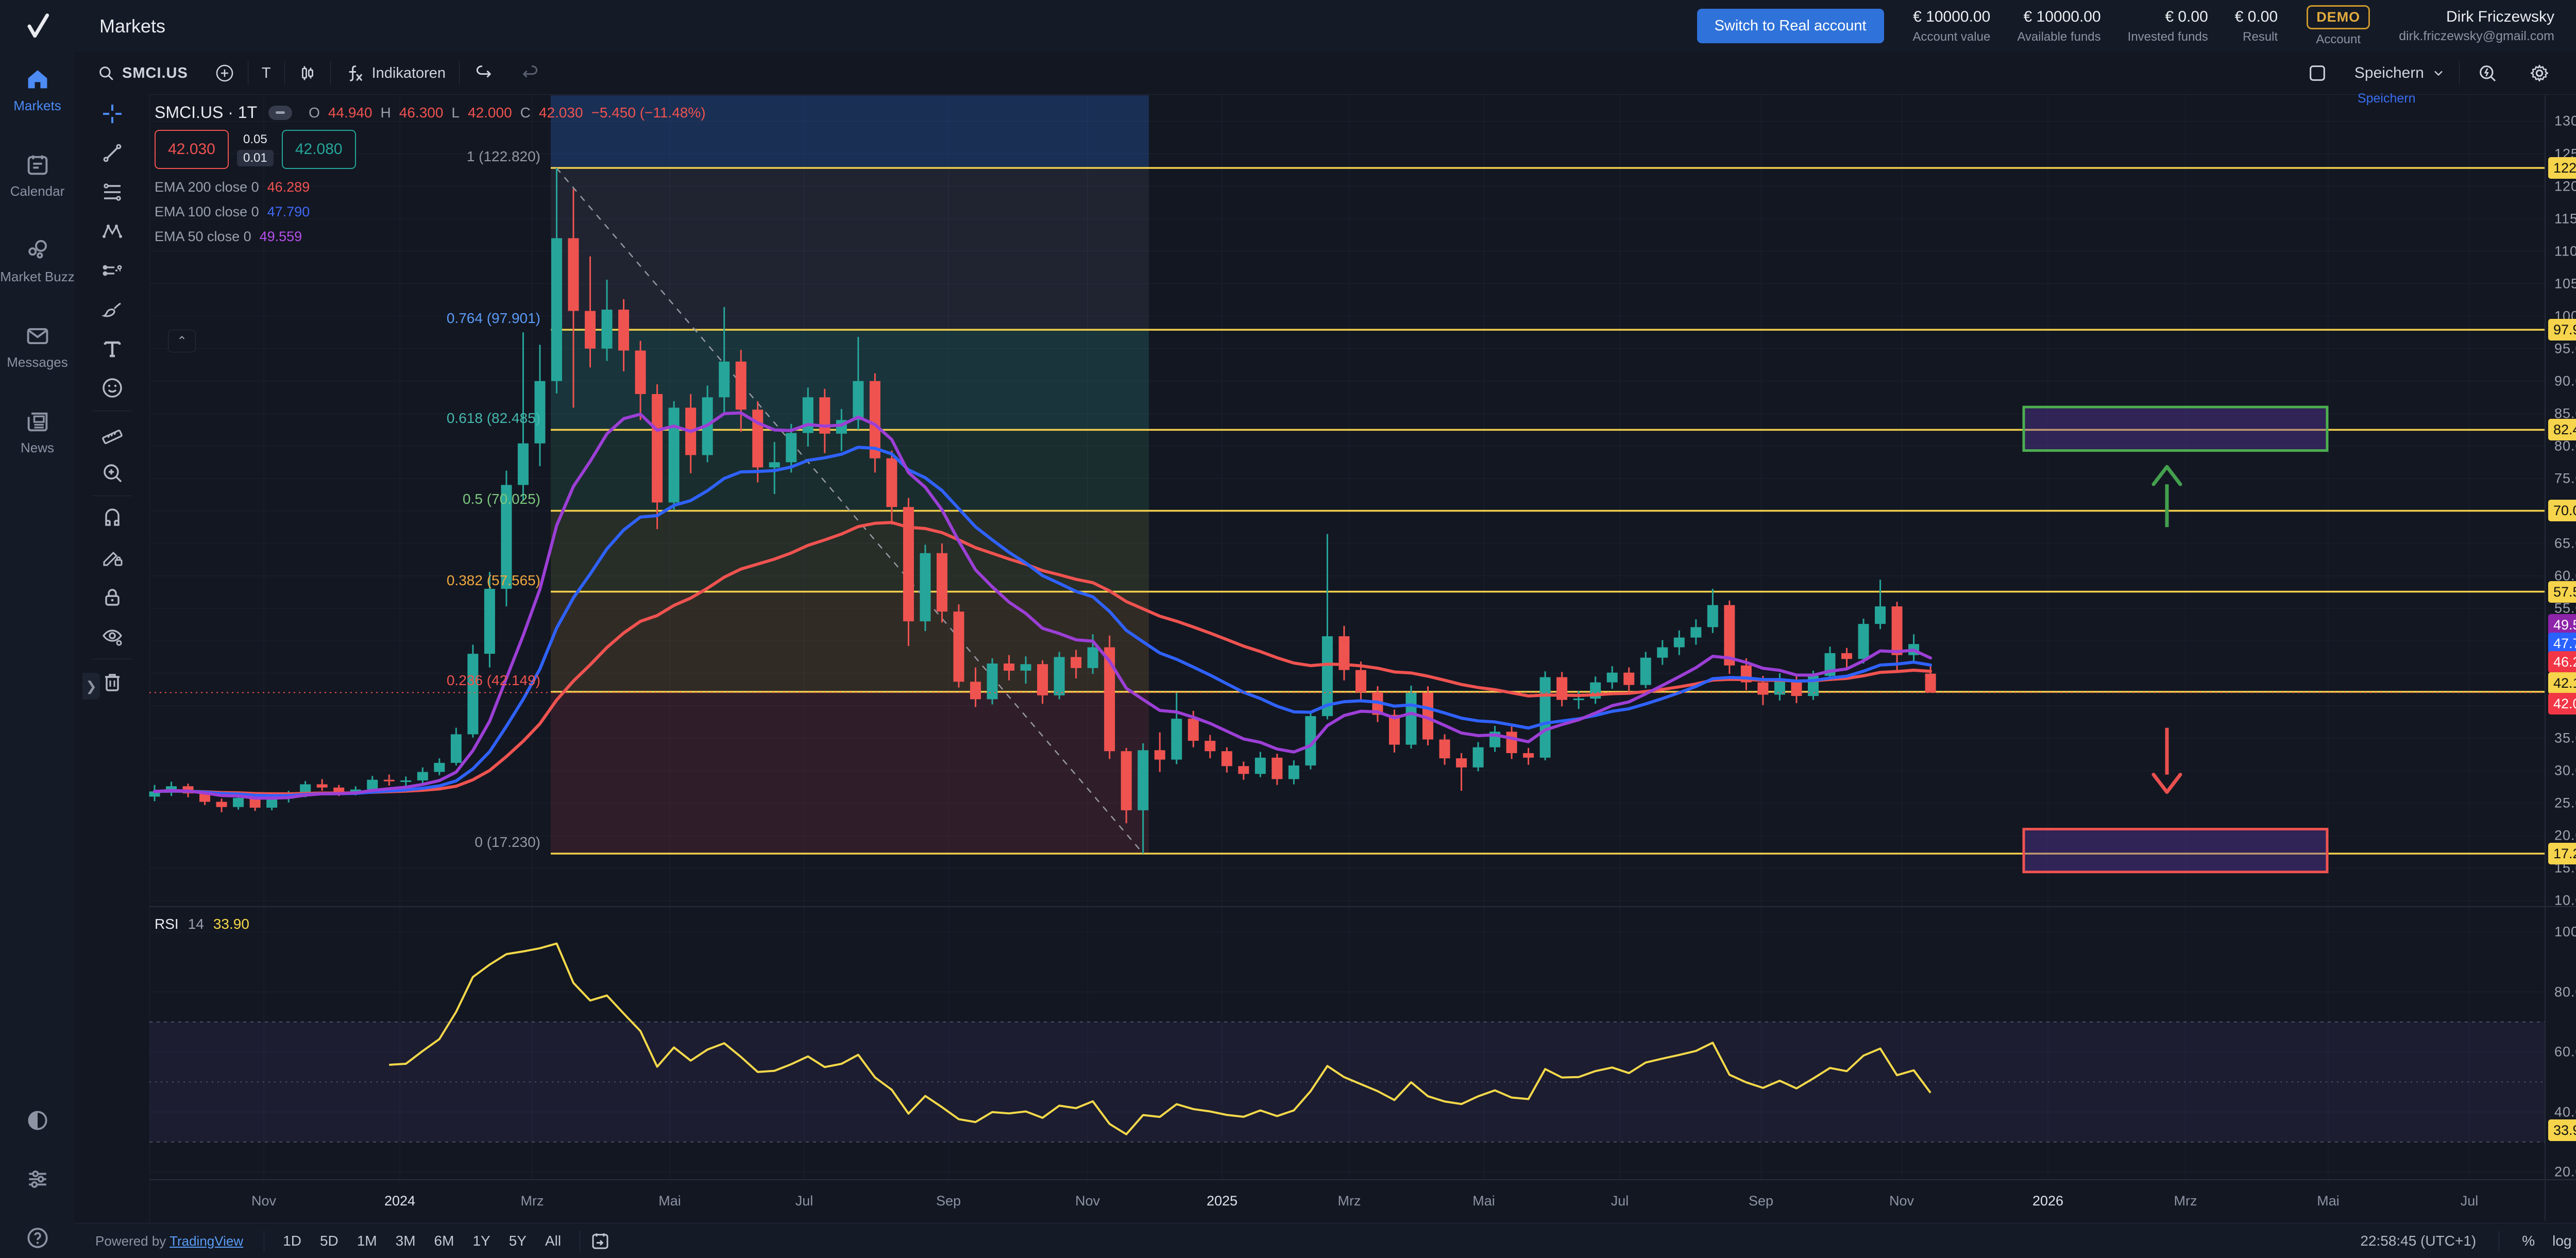  What do you see at coordinates (112, 309) in the screenshot?
I see `brush-tool` at bounding box center [112, 309].